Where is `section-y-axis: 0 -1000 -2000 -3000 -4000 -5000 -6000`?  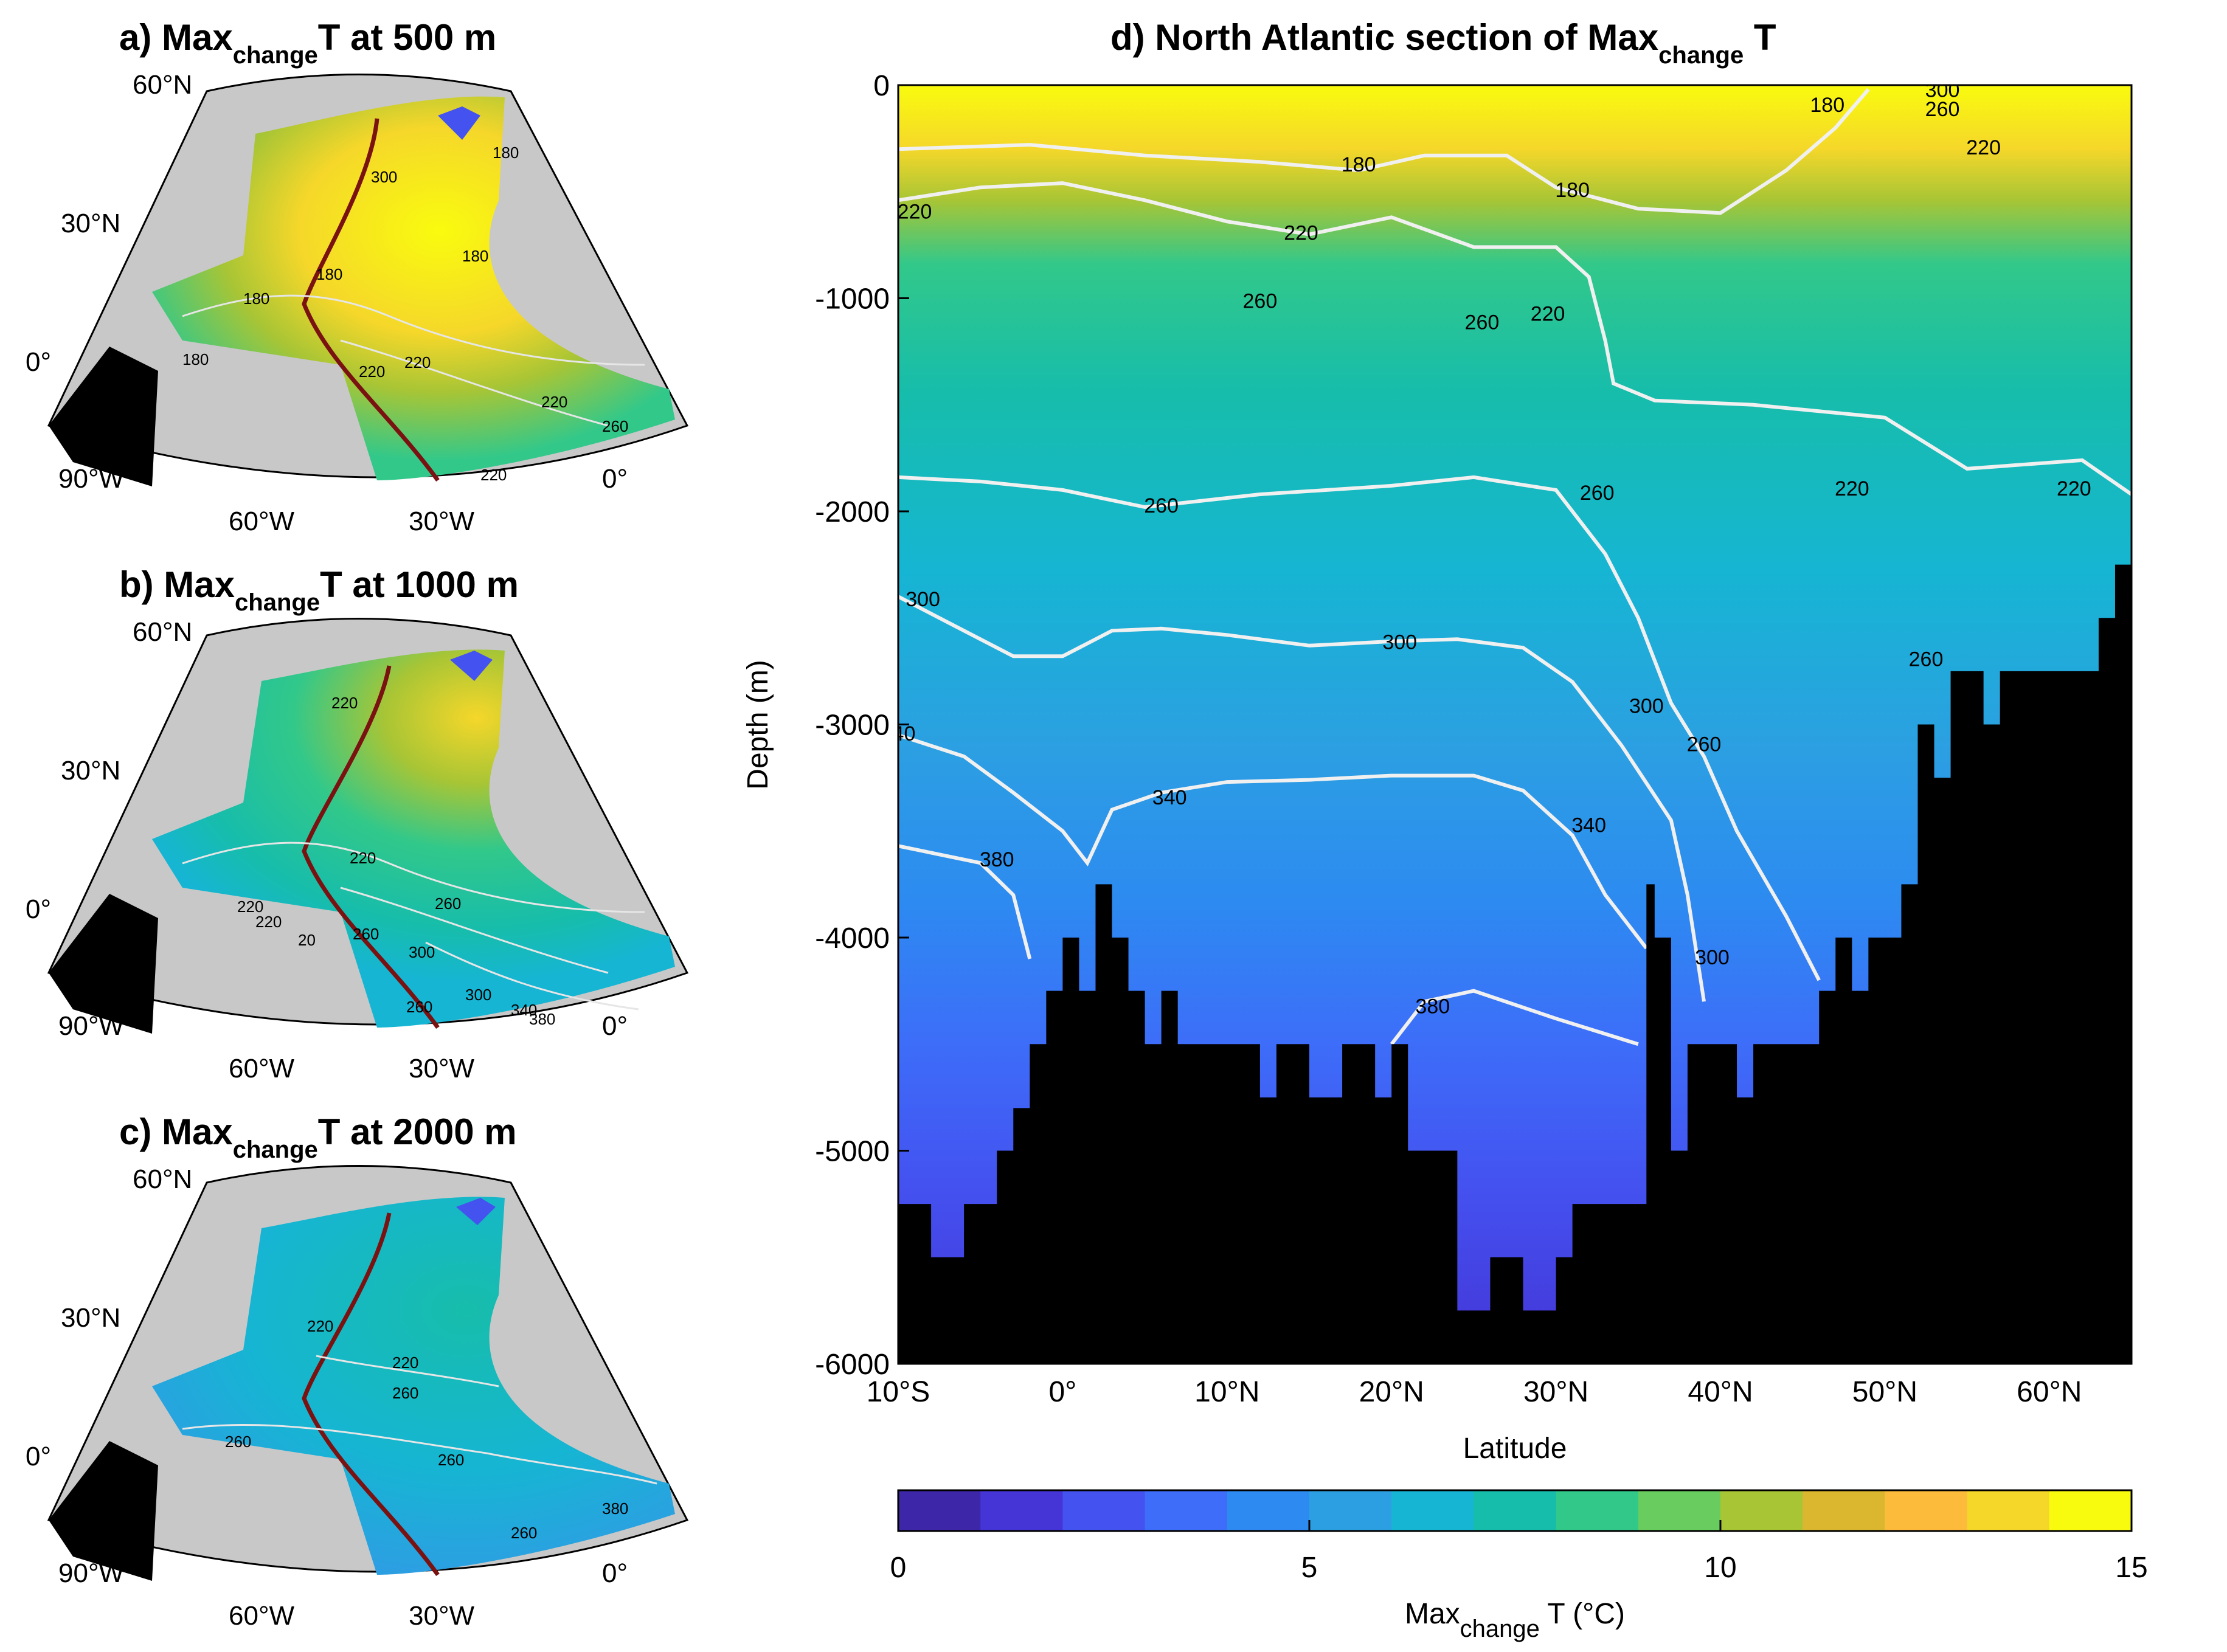 section-y-axis: 0 -1000 -2000 -3000 -4000 -5000 -6000 is located at coordinates (862, 725).